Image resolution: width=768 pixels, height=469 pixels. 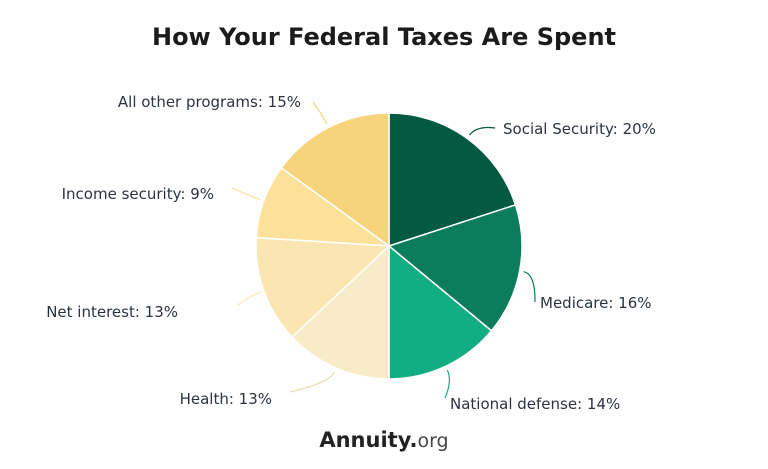 What do you see at coordinates (138, 194) in the screenshot?
I see `slice-label: Income security: 9%` at bounding box center [138, 194].